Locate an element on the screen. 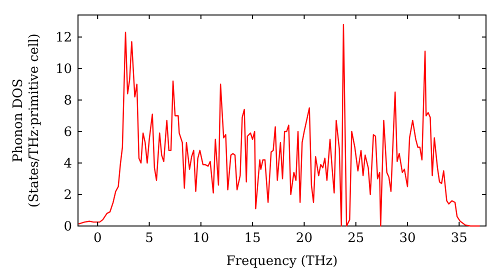  x-tick-label: 25 is located at coordinates (356, 238).